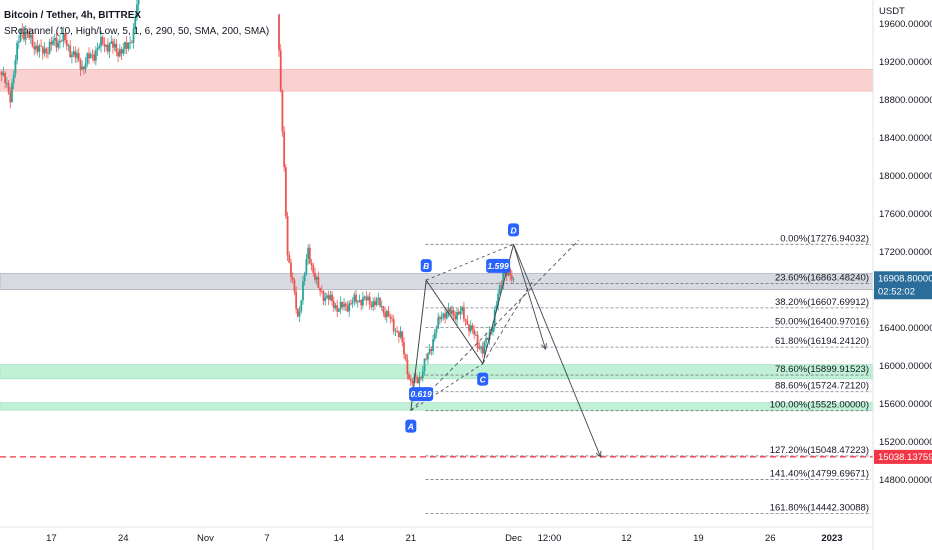 The image size is (932, 550). Describe the element at coordinates (205, 538) in the screenshot. I see `time-axis-tick-label: Nov` at that location.